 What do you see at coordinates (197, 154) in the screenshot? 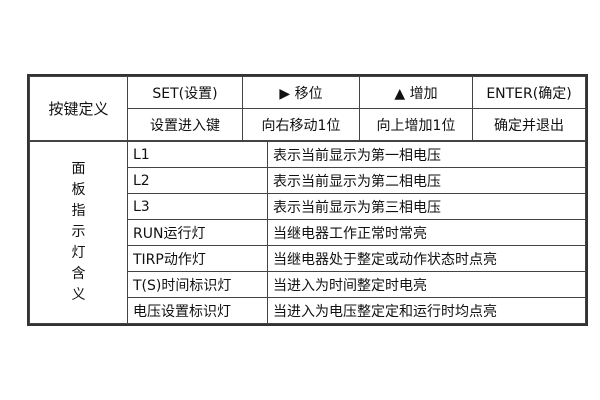
I see `indicator-name: L1` at bounding box center [197, 154].